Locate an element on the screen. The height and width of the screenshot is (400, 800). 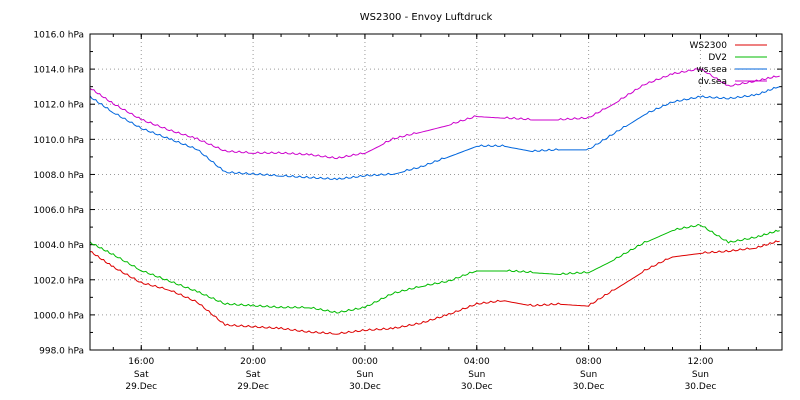
y-tick-label: 1006.0 hPa is located at coordinates (58, 211).